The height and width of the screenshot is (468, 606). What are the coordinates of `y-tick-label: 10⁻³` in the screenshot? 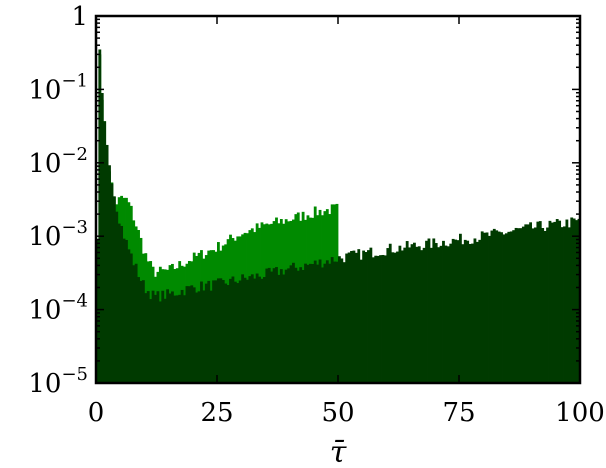 It's located at (58, 234).